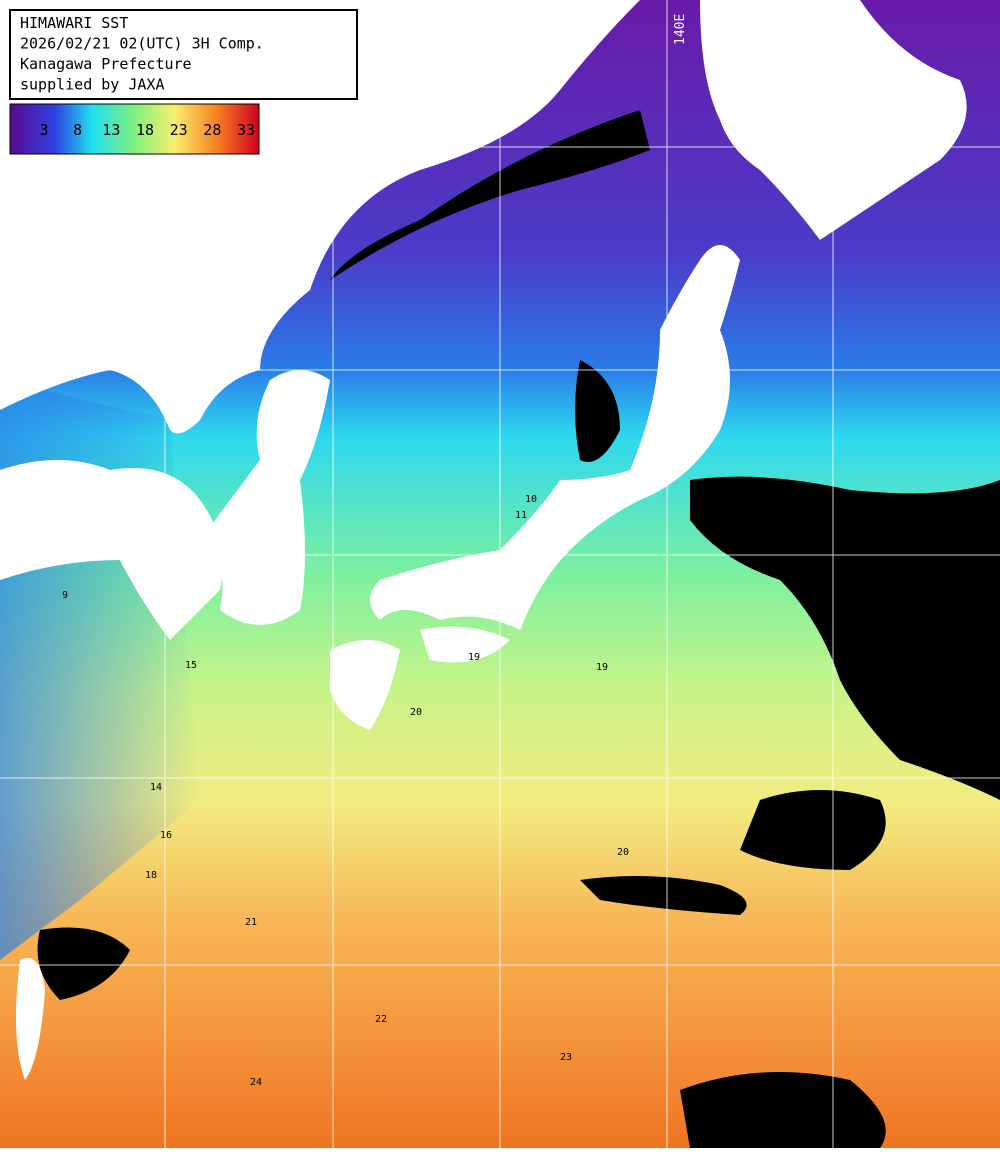 The width and height of the screenshot is (1000, 1152). I want to click on contour-label: 24, so click(256, 1082).